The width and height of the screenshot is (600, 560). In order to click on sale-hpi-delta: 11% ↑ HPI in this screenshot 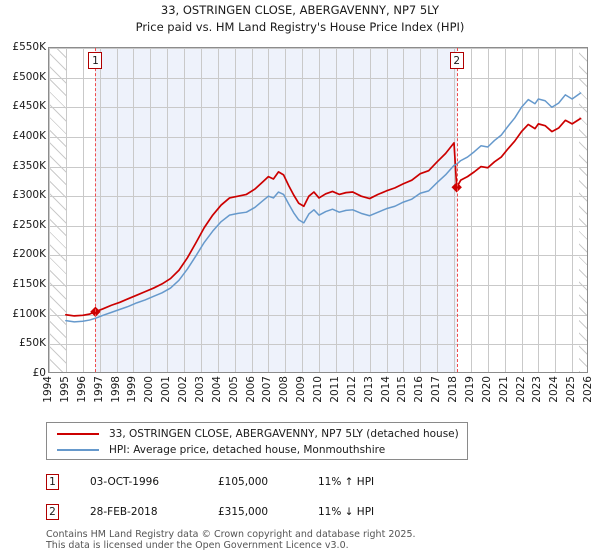, I will do `click(346, 482)`.